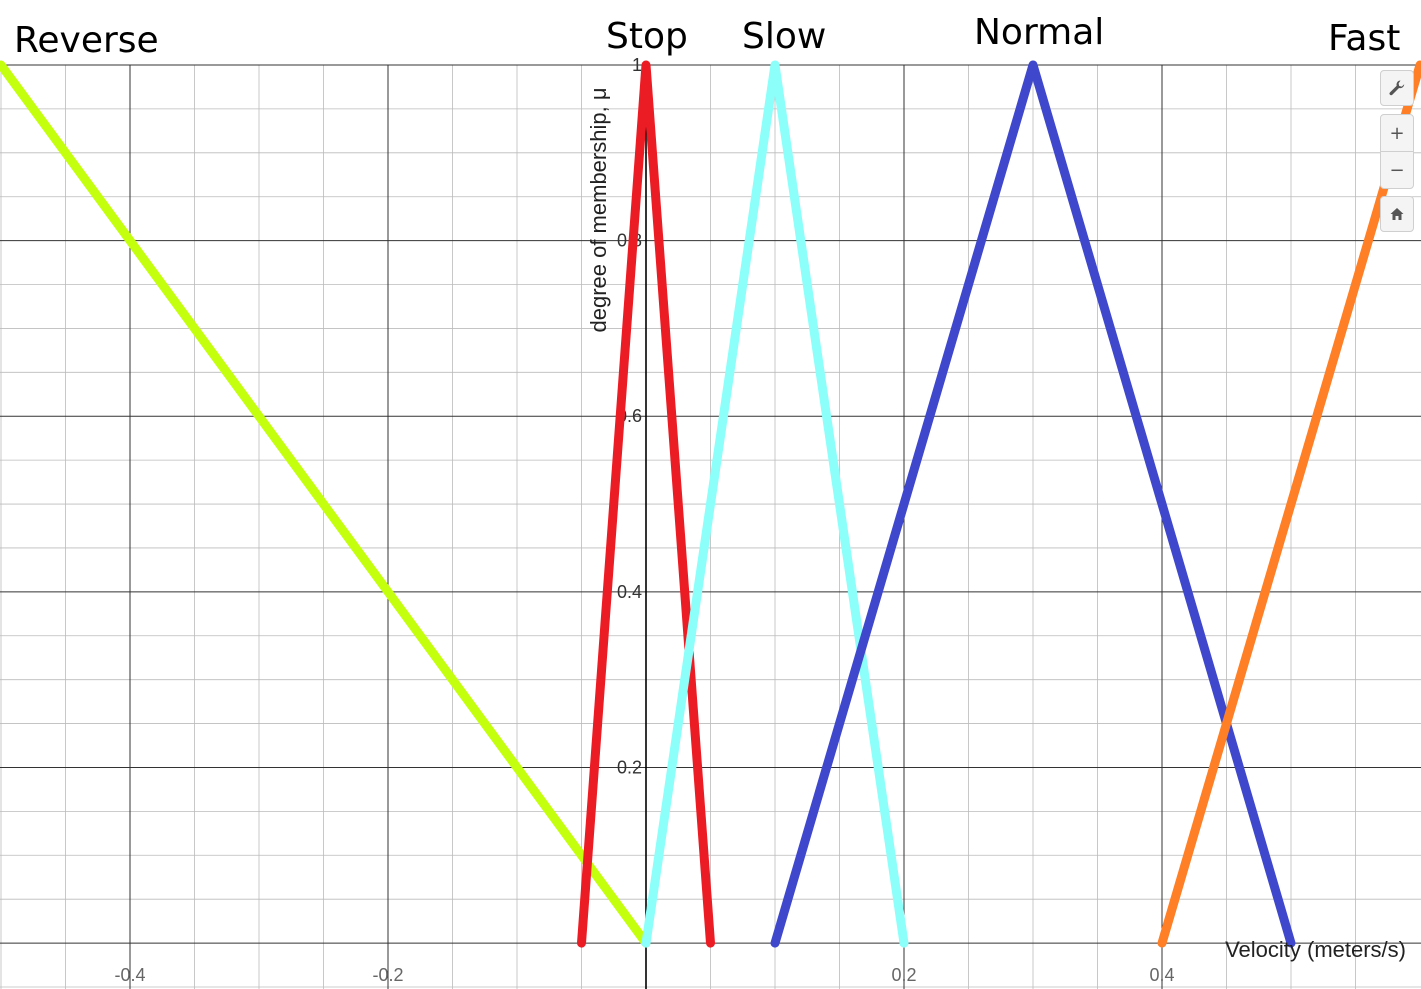 Image resolution: width=1421 pixels, height=989 pixels. I want to click on label-fast: Fast, so click(1364, 38).